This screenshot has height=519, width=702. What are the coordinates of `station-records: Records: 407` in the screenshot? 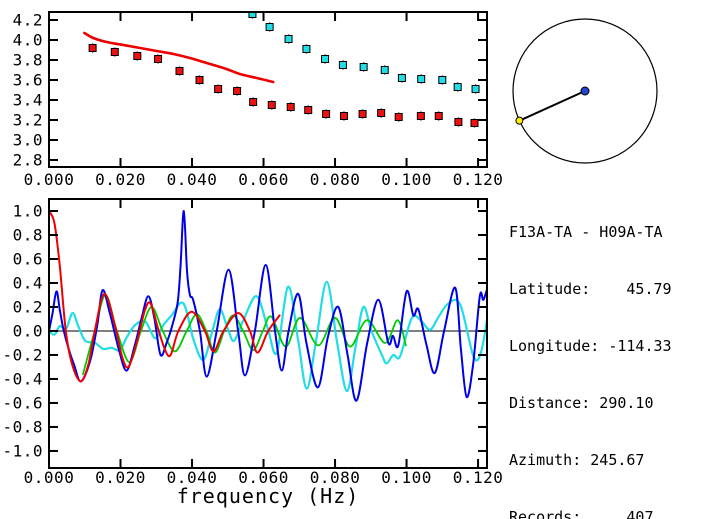 It's located at (581, 513).